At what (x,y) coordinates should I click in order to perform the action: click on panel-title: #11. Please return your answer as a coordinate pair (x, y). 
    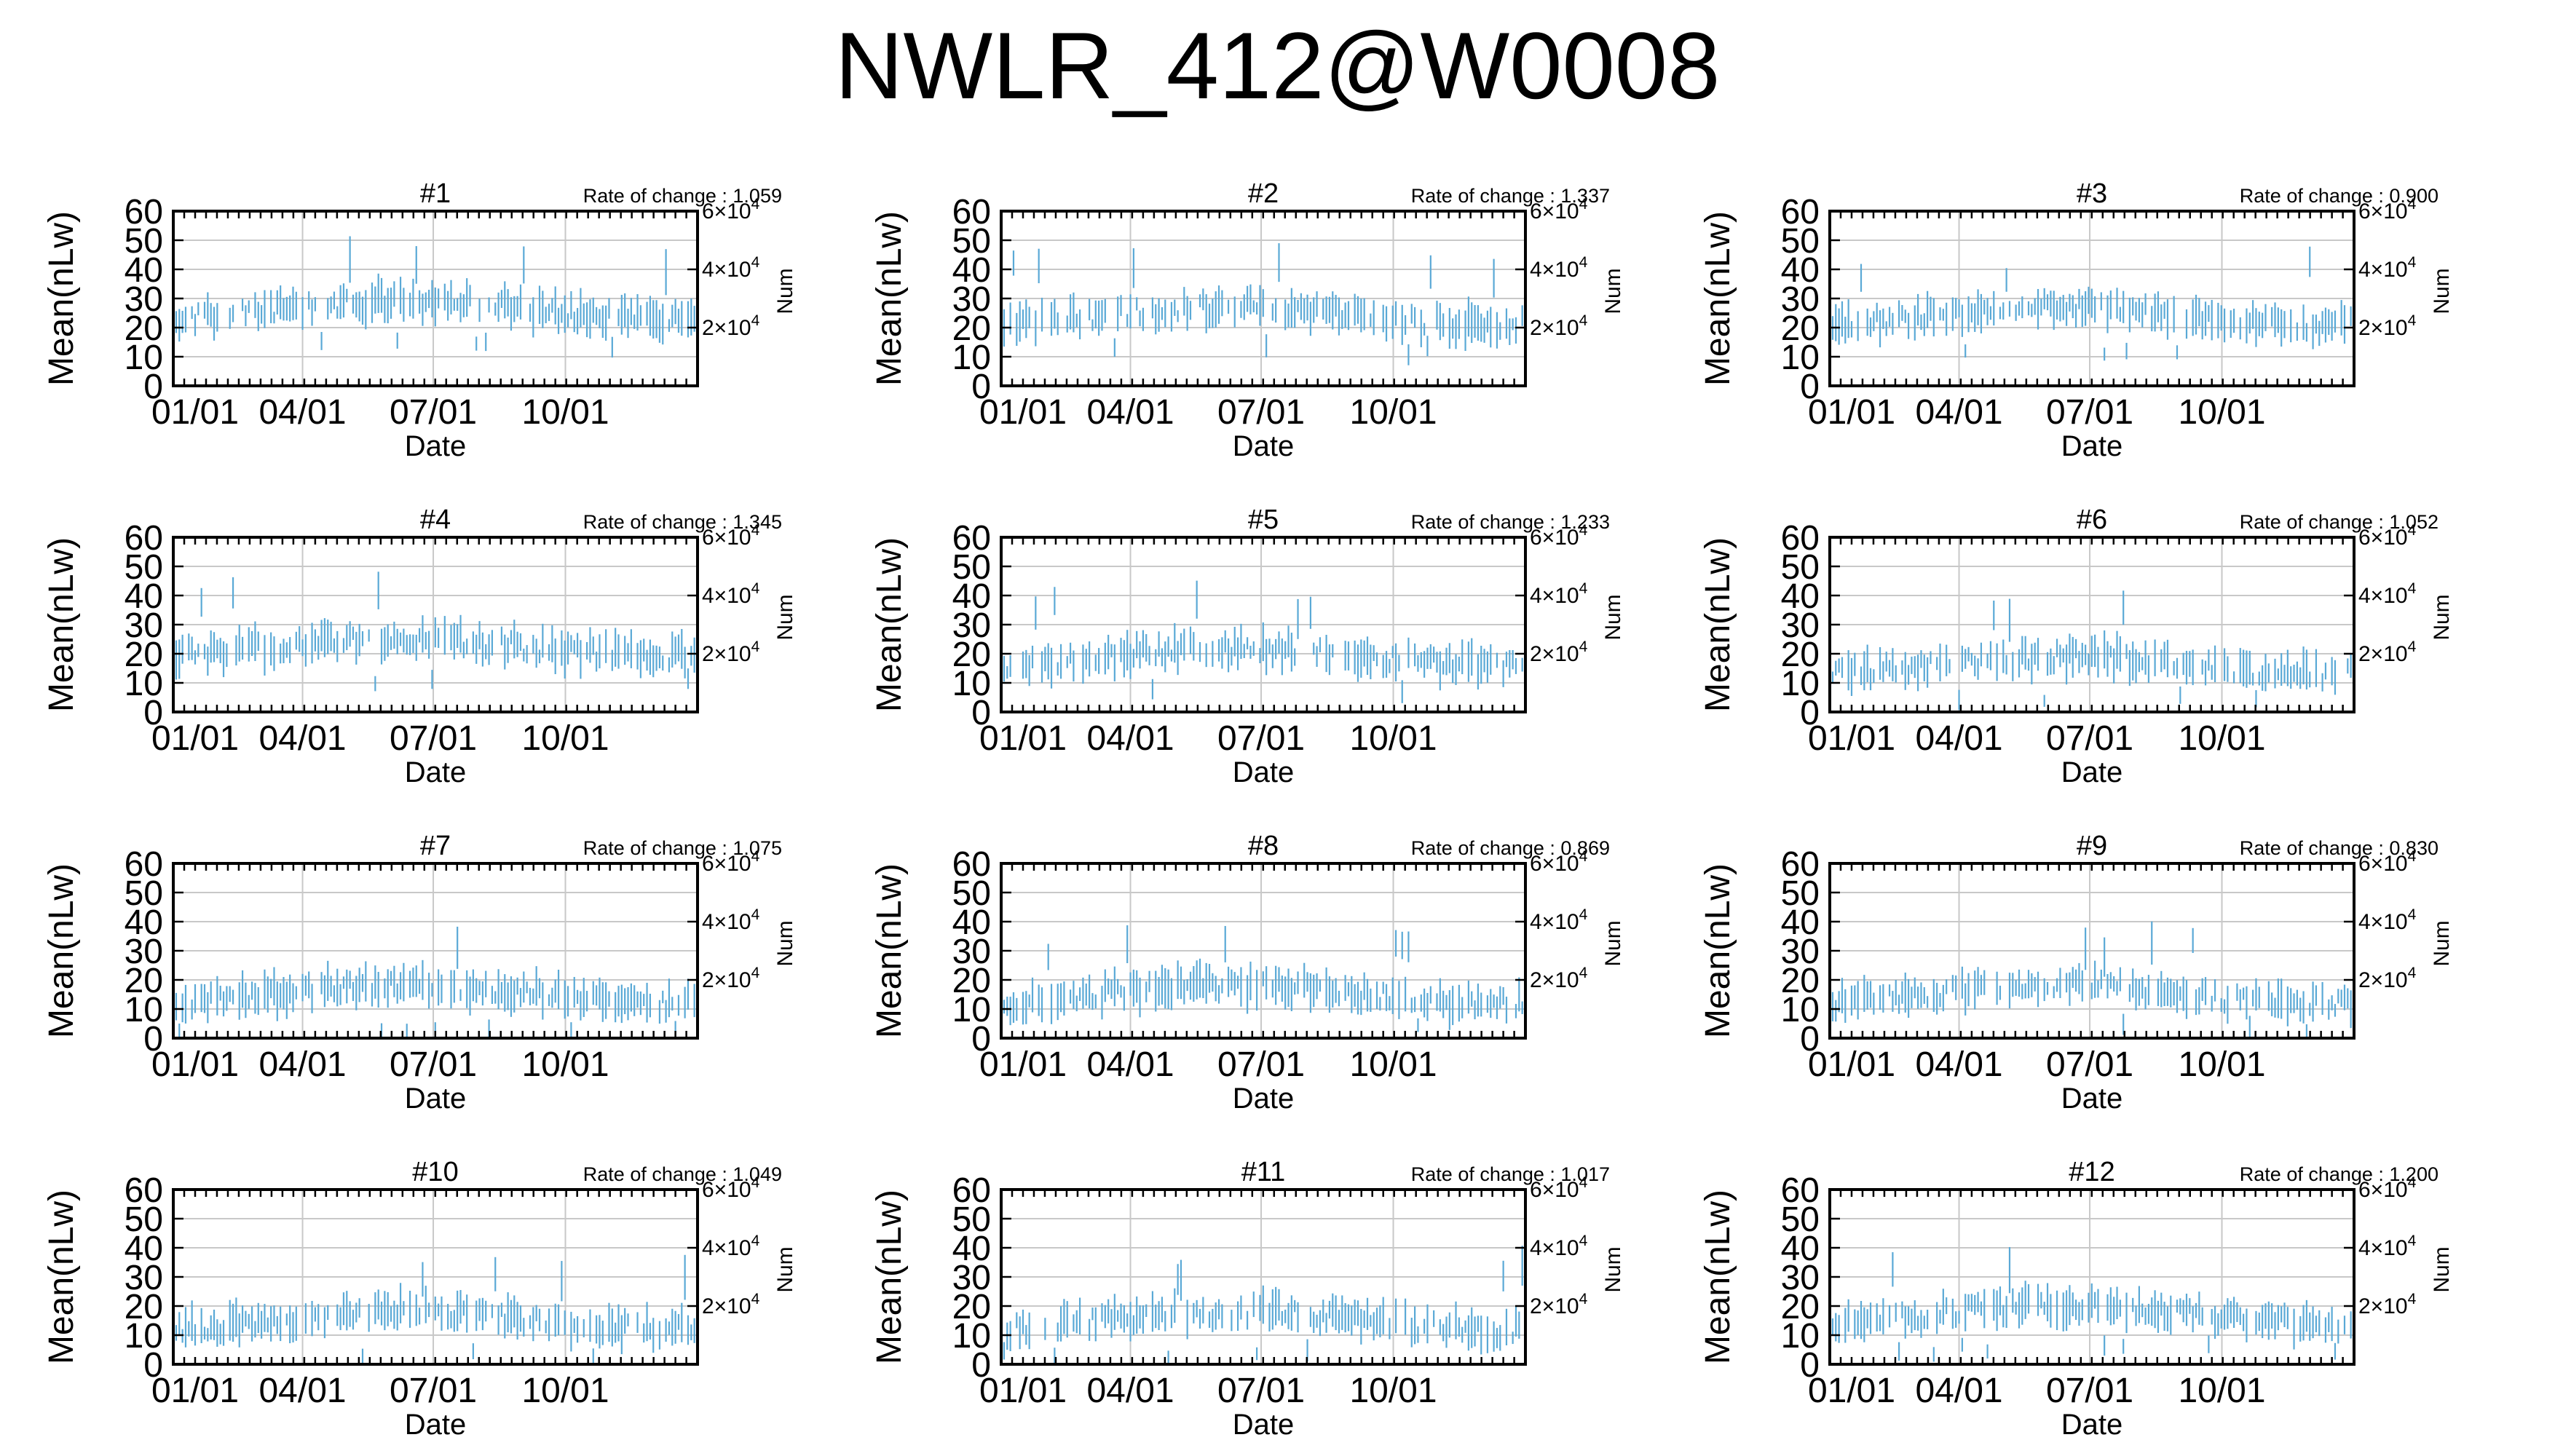
    Looking at the image, I should click on (1263, 1172).